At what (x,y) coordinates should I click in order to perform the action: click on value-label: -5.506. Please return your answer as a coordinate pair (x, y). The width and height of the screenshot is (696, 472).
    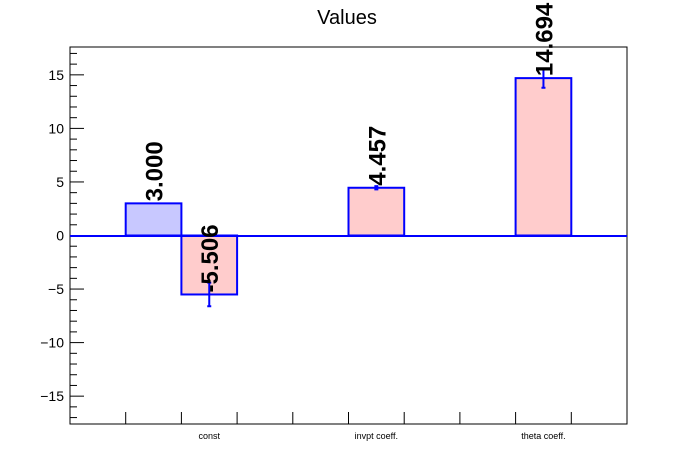
    Looking at the image, I should click on (210, 258).